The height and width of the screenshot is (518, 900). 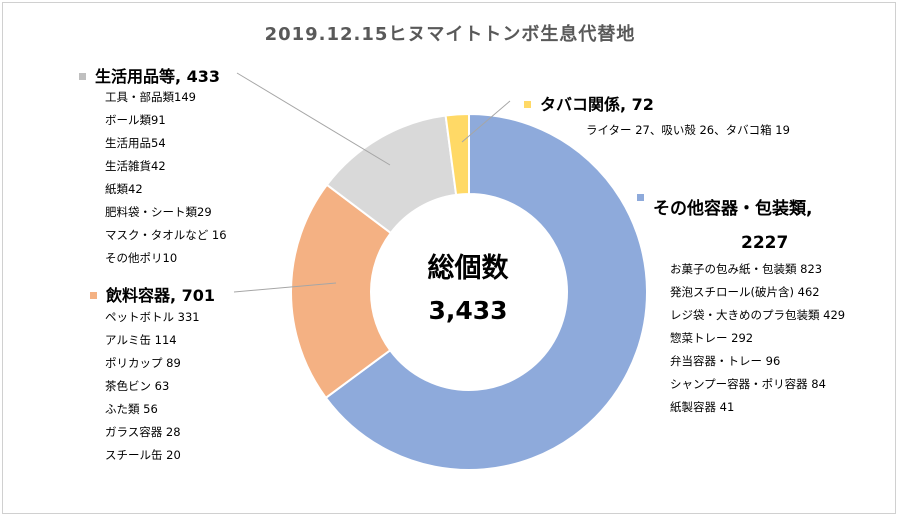 What do you see at coordinates (141, 340) in the screenshot?
I see `list-item: アルミ缶 114` at bounding box center [141, 340].